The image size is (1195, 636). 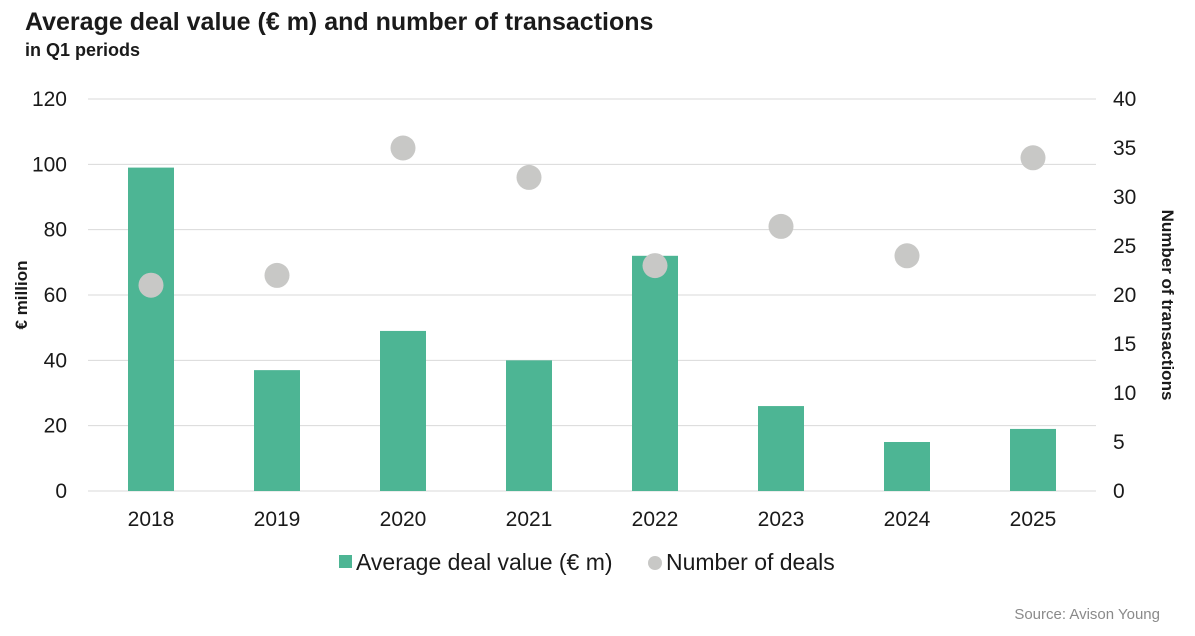 What do you see at coordinates (750, 562) in the screenshot?
I see `legend-label-point: Number of deals` at bounding box center [750, 562].